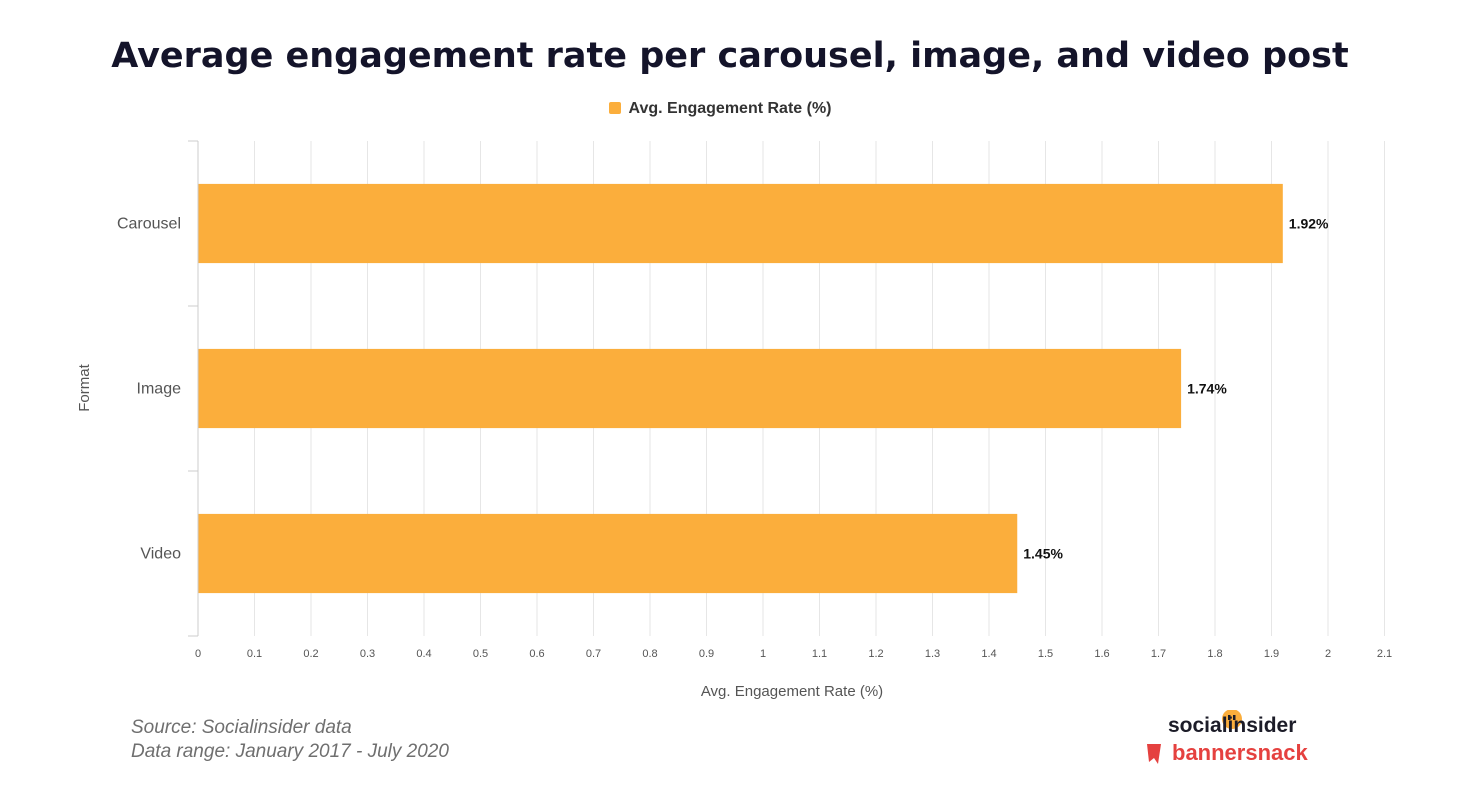 The image size is (1460, 800). I want to click on socialinsider-logo-dot-icon, so click(1232, 719).